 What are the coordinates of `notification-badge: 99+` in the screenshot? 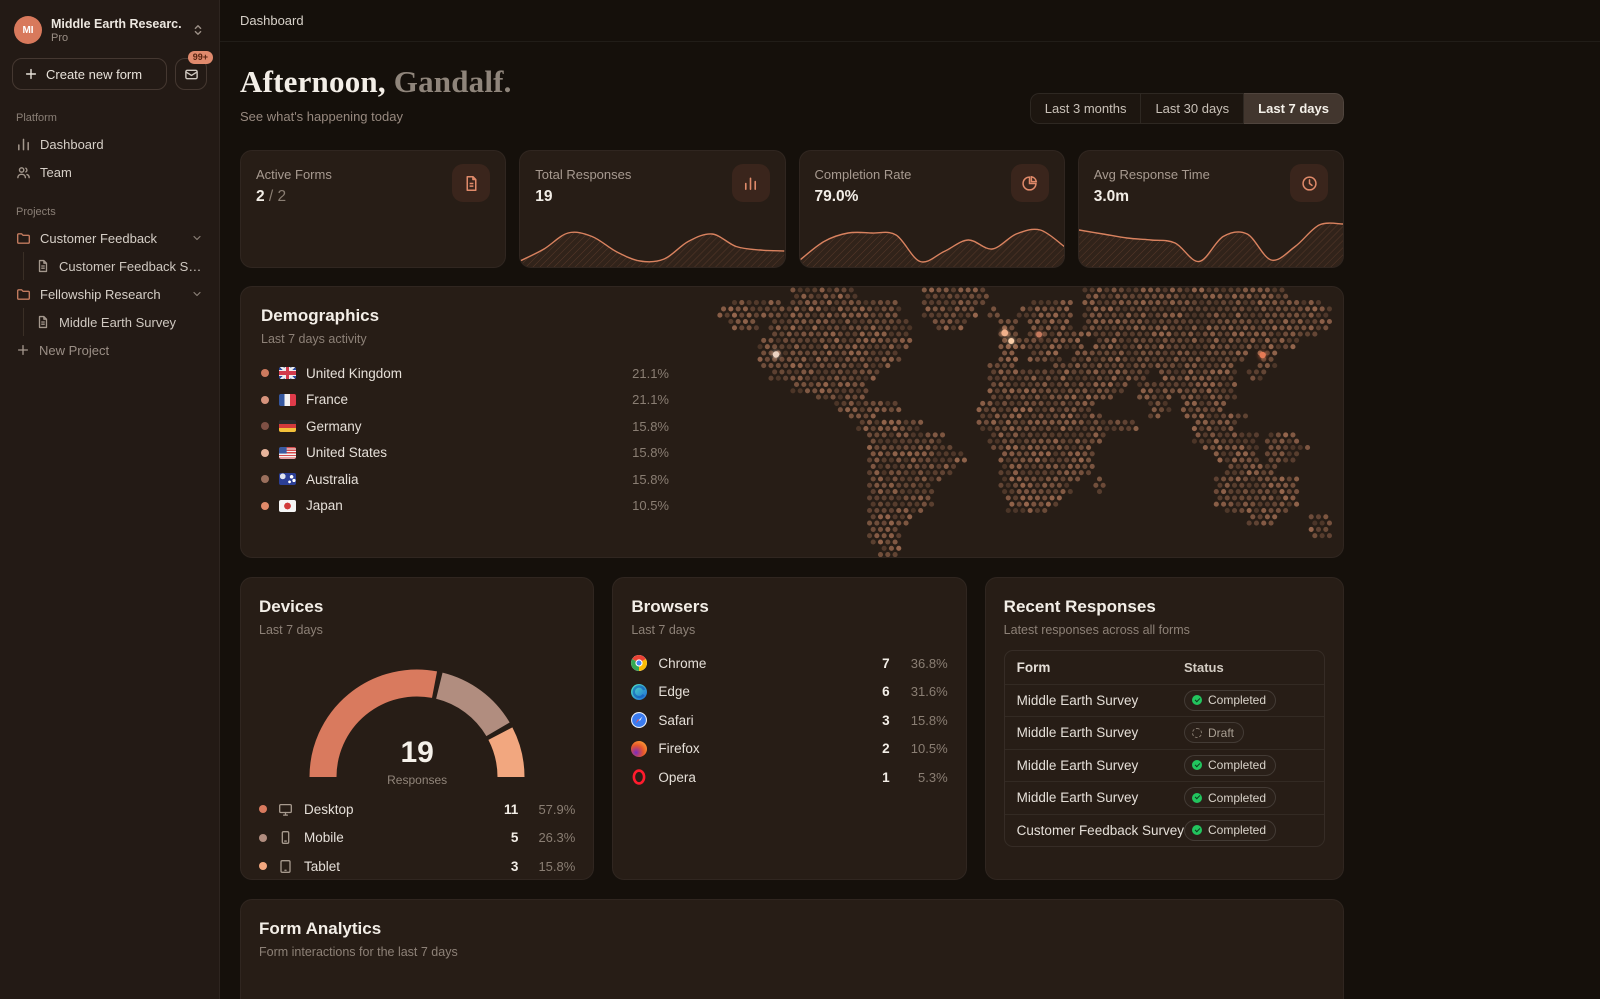 It's located at (200, 57).